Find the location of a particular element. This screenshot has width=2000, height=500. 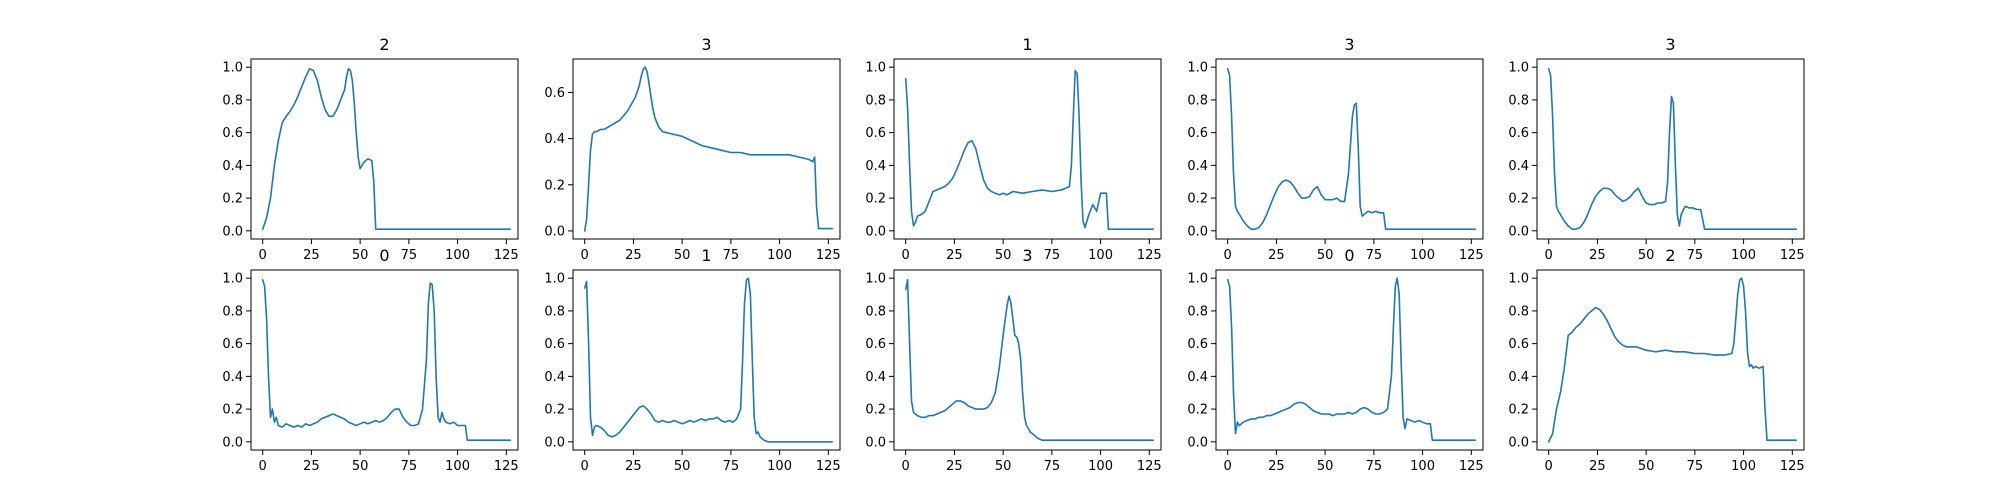

subplot-6: 0 0 25 50 75 100 125 0.0 0.2 0.4 0.6 0.8 1.0 is located at coordinates (370, 360).